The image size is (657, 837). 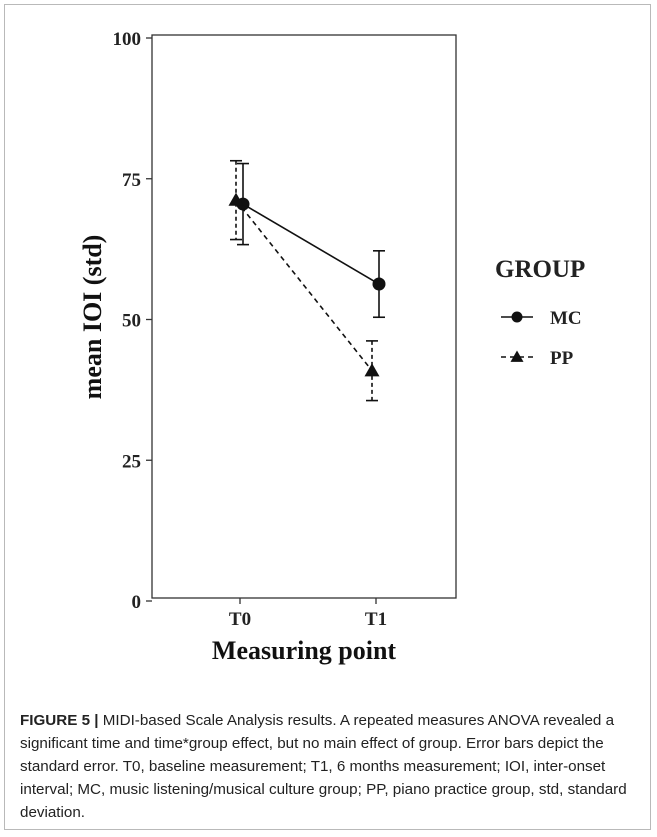 What do you see at coordinates (566, 318) in the screenshot?
I see `legend-label: MC` at bounding box center [566, 318].